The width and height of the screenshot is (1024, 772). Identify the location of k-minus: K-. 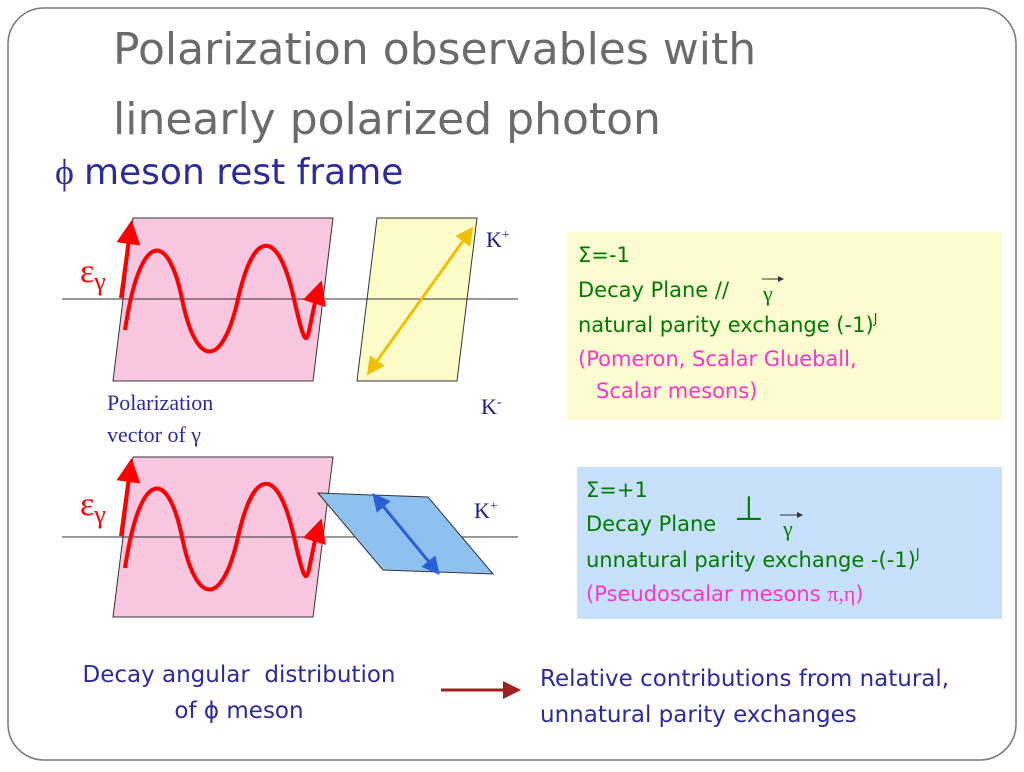
(491, 406).